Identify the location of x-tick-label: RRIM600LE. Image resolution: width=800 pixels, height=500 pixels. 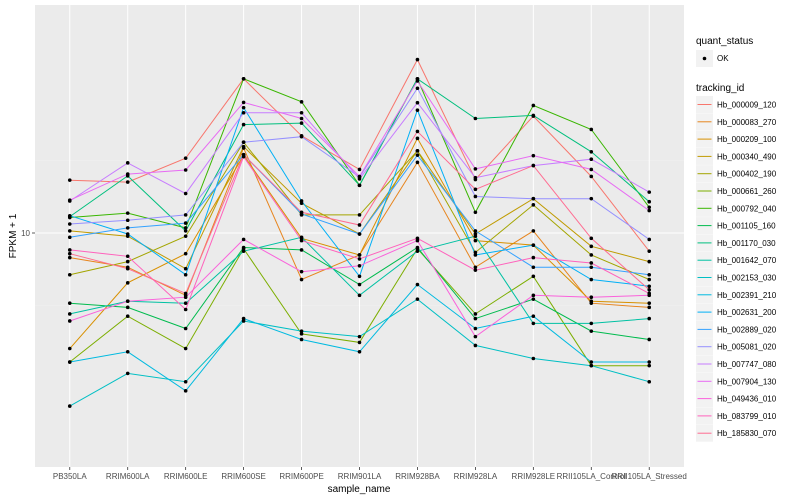
(186, 476).